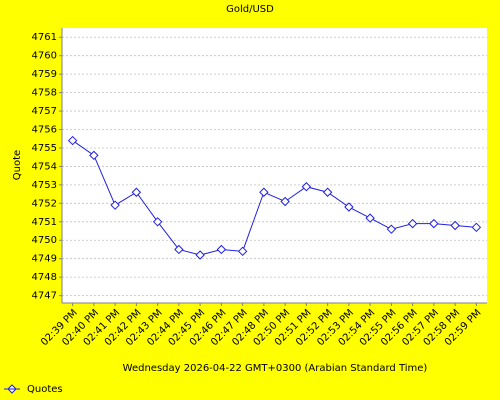 Image resolution: width=500 pixels, height=400 pixels. What do you see at coordinates (44, 56) in the screenshot?
I see `y-tick-label: 4760` at bounding box center [44, 56].